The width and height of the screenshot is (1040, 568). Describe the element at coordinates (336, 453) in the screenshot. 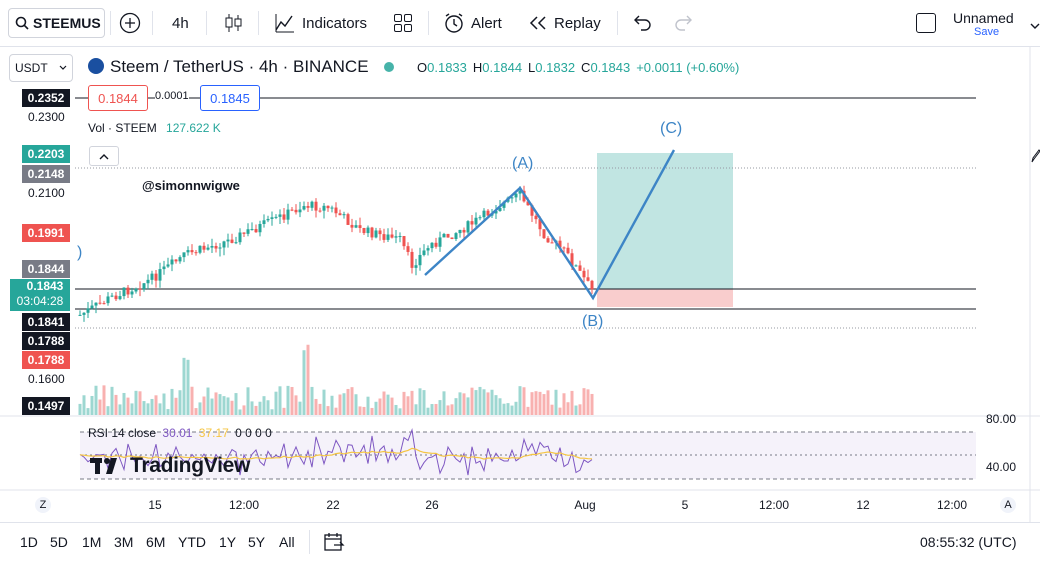

I see `rsi-ma-line` at that location.